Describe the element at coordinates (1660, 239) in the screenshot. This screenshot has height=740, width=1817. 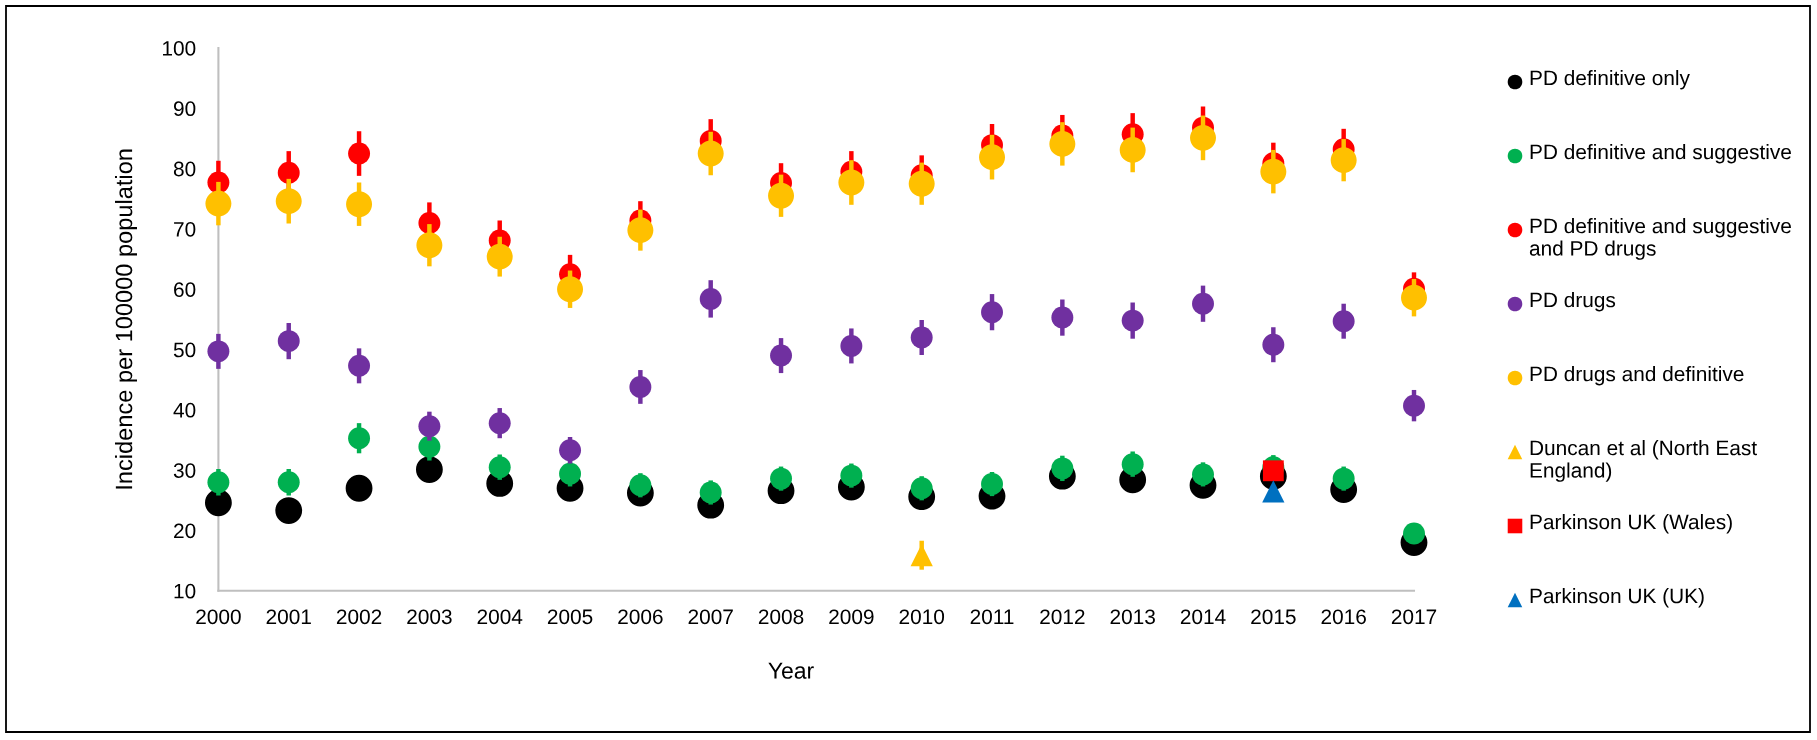
I see `legend-label: PD definitive and suggestive and PD drugs` at that location.